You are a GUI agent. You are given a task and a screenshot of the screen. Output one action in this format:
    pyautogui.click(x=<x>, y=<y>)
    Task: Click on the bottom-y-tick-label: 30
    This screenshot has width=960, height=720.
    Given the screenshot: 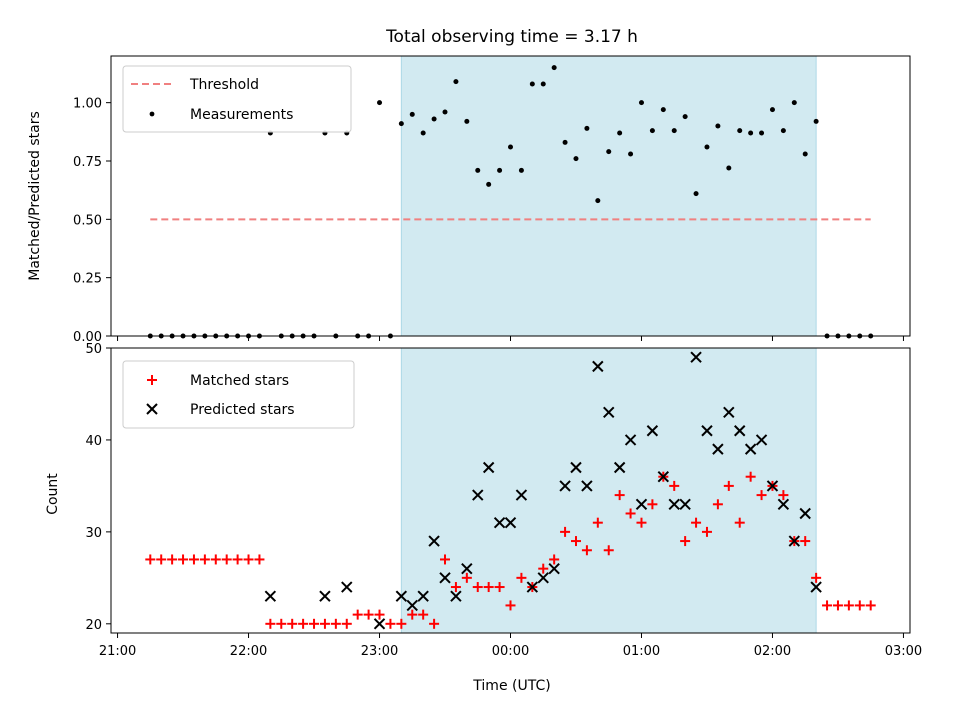 What is the action you would take?
    pyautogui.click(x=93, y=533)
    